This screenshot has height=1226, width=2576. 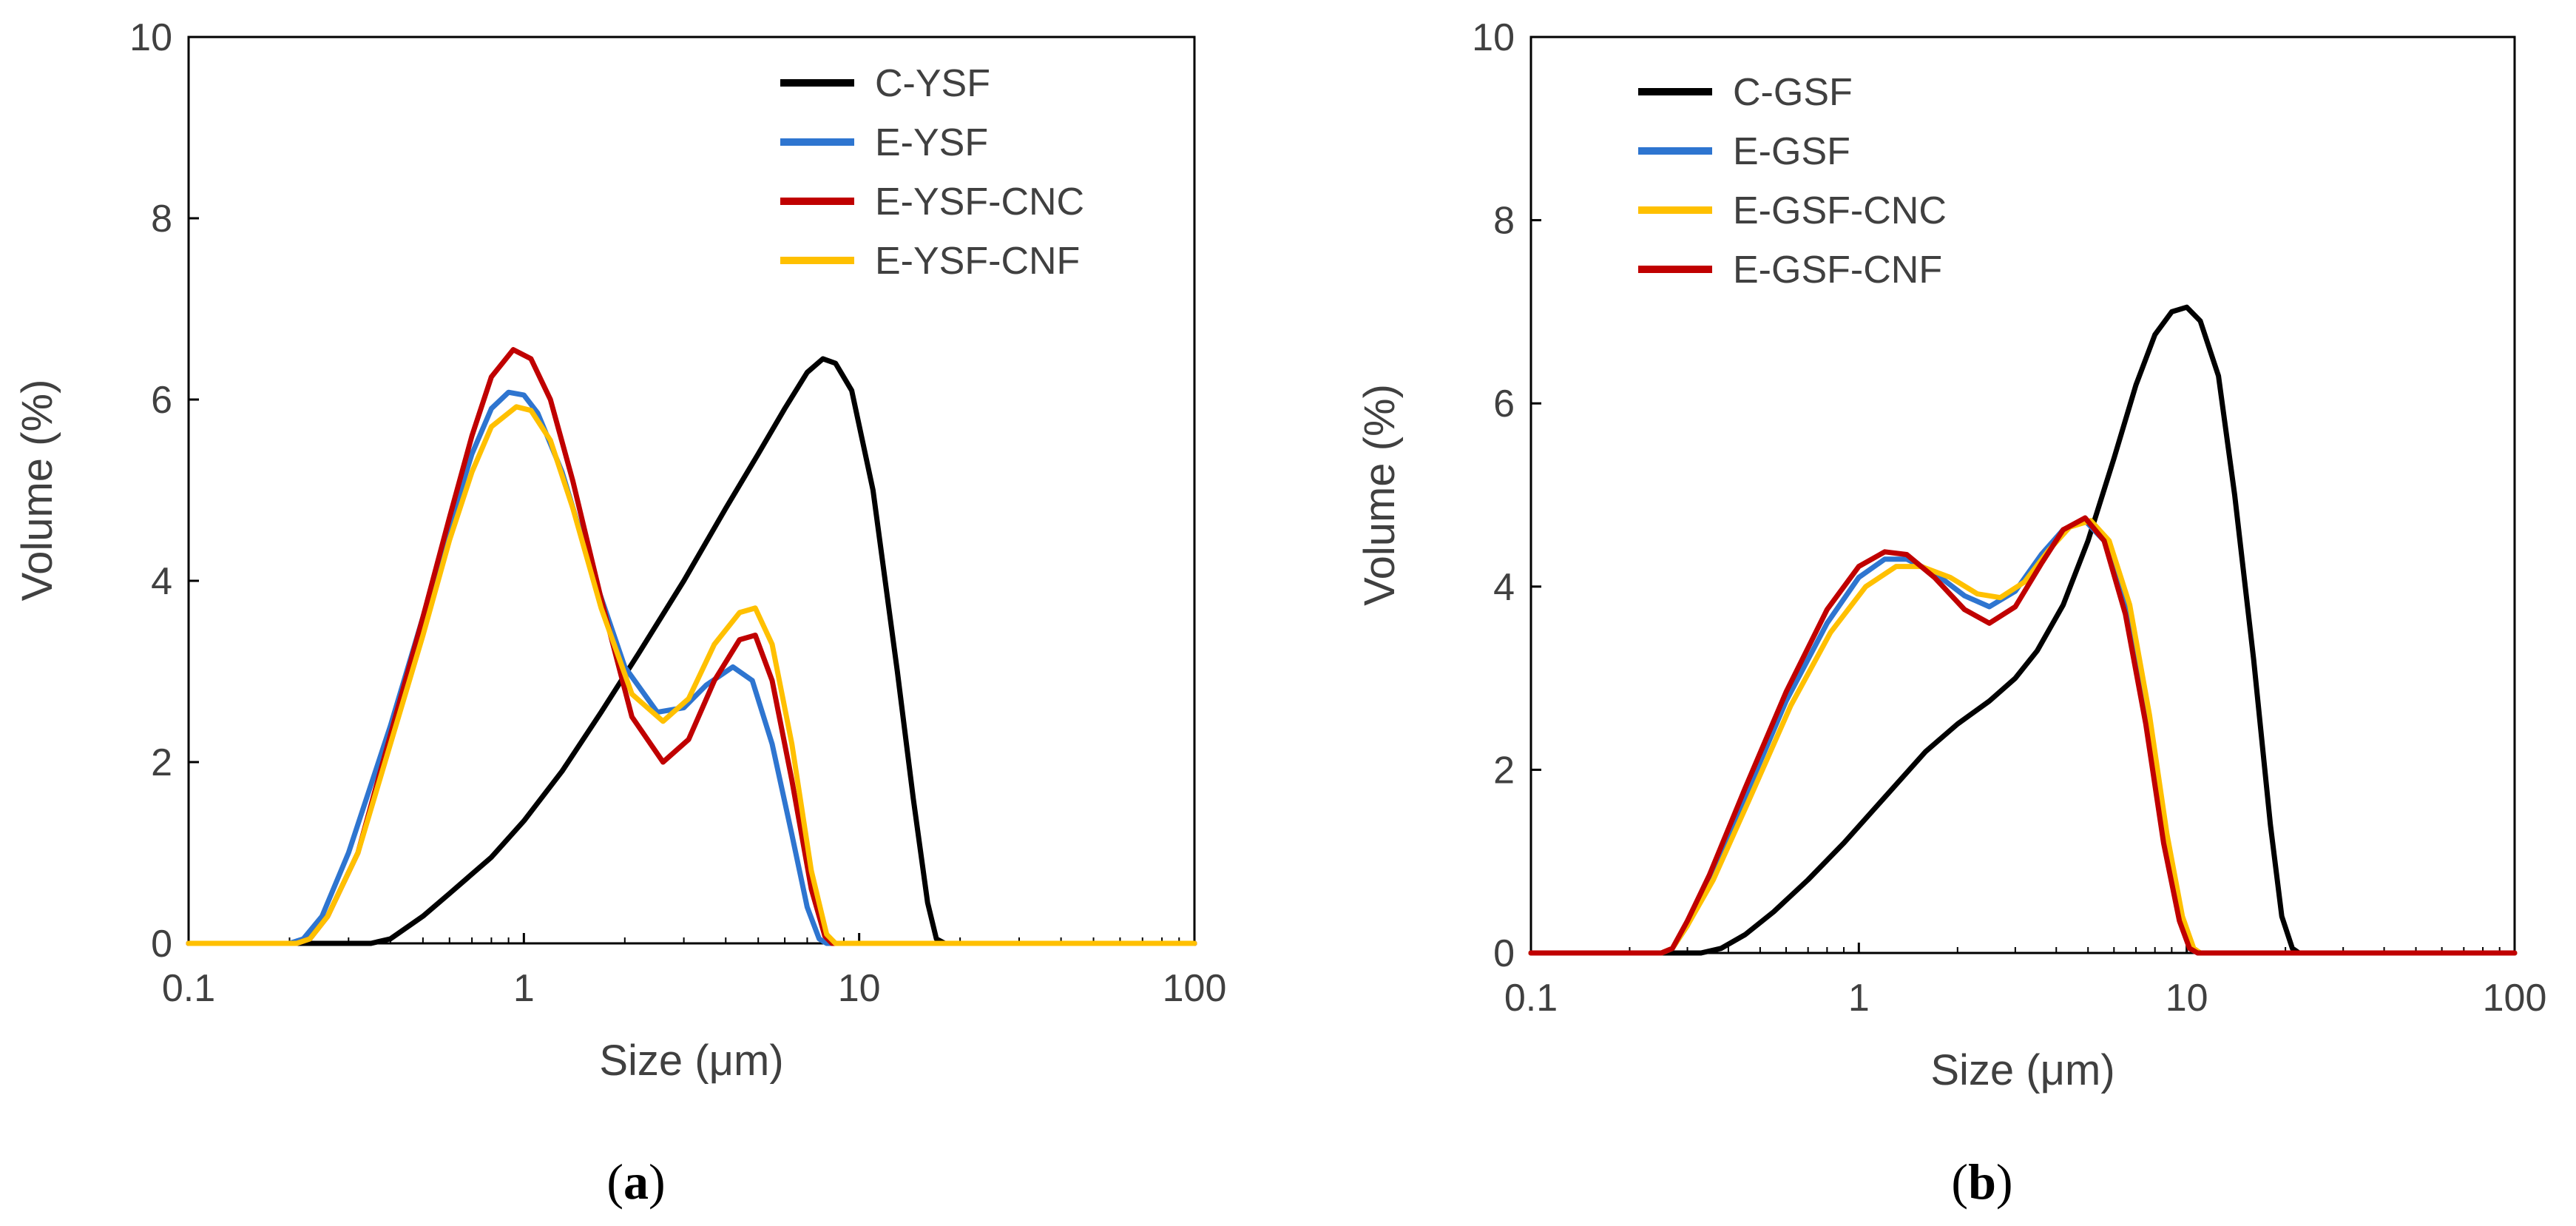 I want to click on chart-b-y-tick-label-0: 0, so click(x=1504, y=953).